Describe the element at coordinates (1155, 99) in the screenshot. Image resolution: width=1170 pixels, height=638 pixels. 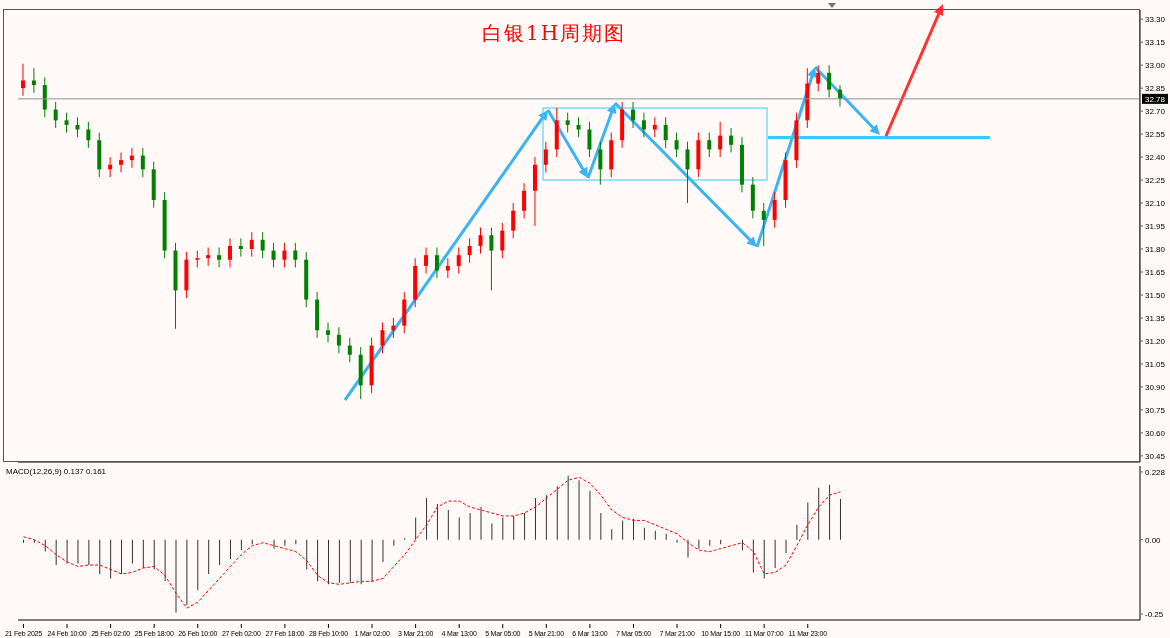
I see `ref-line-label: 32.78` at that location.